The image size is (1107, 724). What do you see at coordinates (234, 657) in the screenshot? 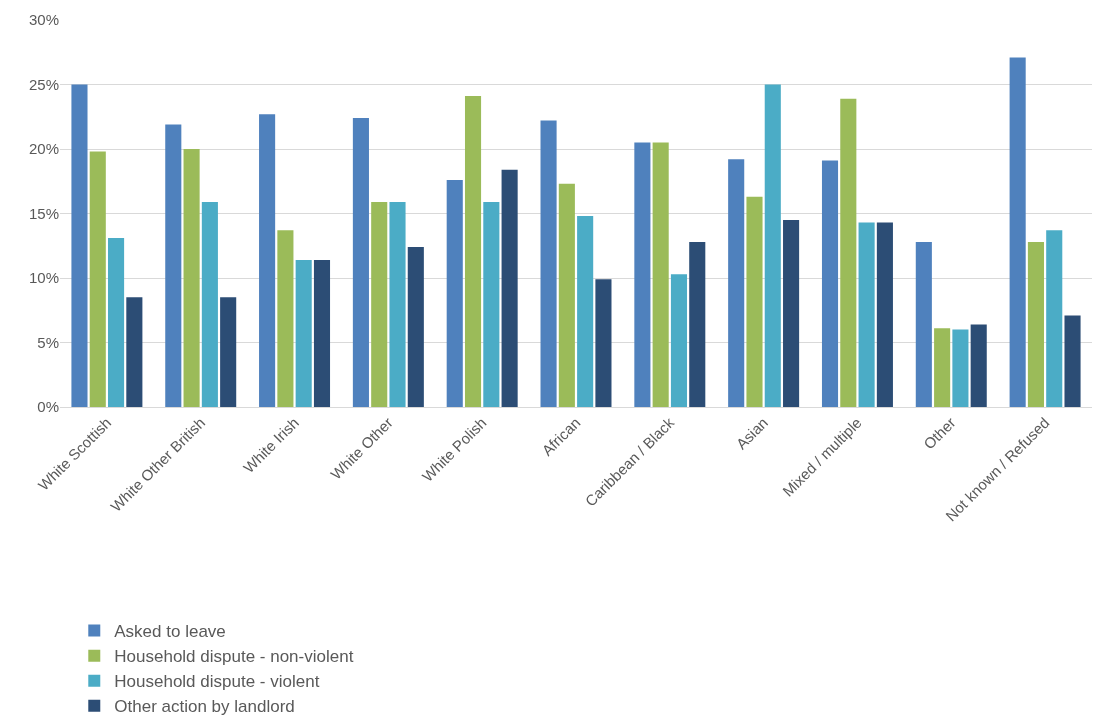
I see `legend-label: Household dispute - non-violent` at bounding box center [234, 657].